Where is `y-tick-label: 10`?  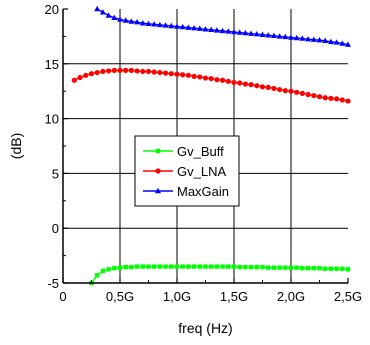
y-tick-label: 10 is located at coordinates (52, 119).